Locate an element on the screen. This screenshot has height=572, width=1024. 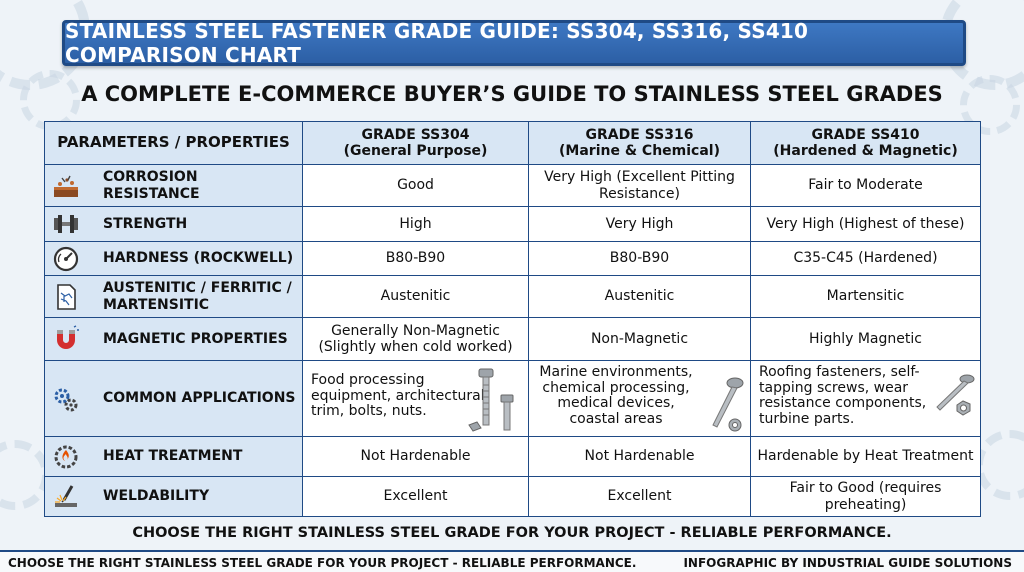
gears-icon is located at coordinates (66, 399).